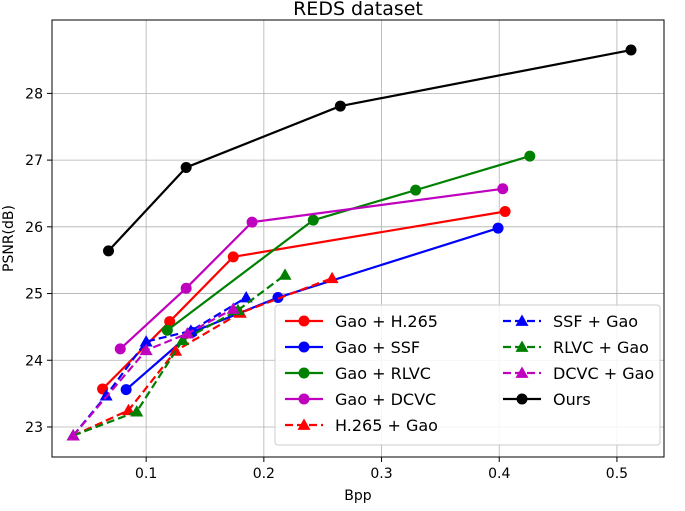 This screenshot has width=685, height=511. Describe the element at coordinates (34, 295) in the screenshot. I see `y-tick-label: 25` at that location.